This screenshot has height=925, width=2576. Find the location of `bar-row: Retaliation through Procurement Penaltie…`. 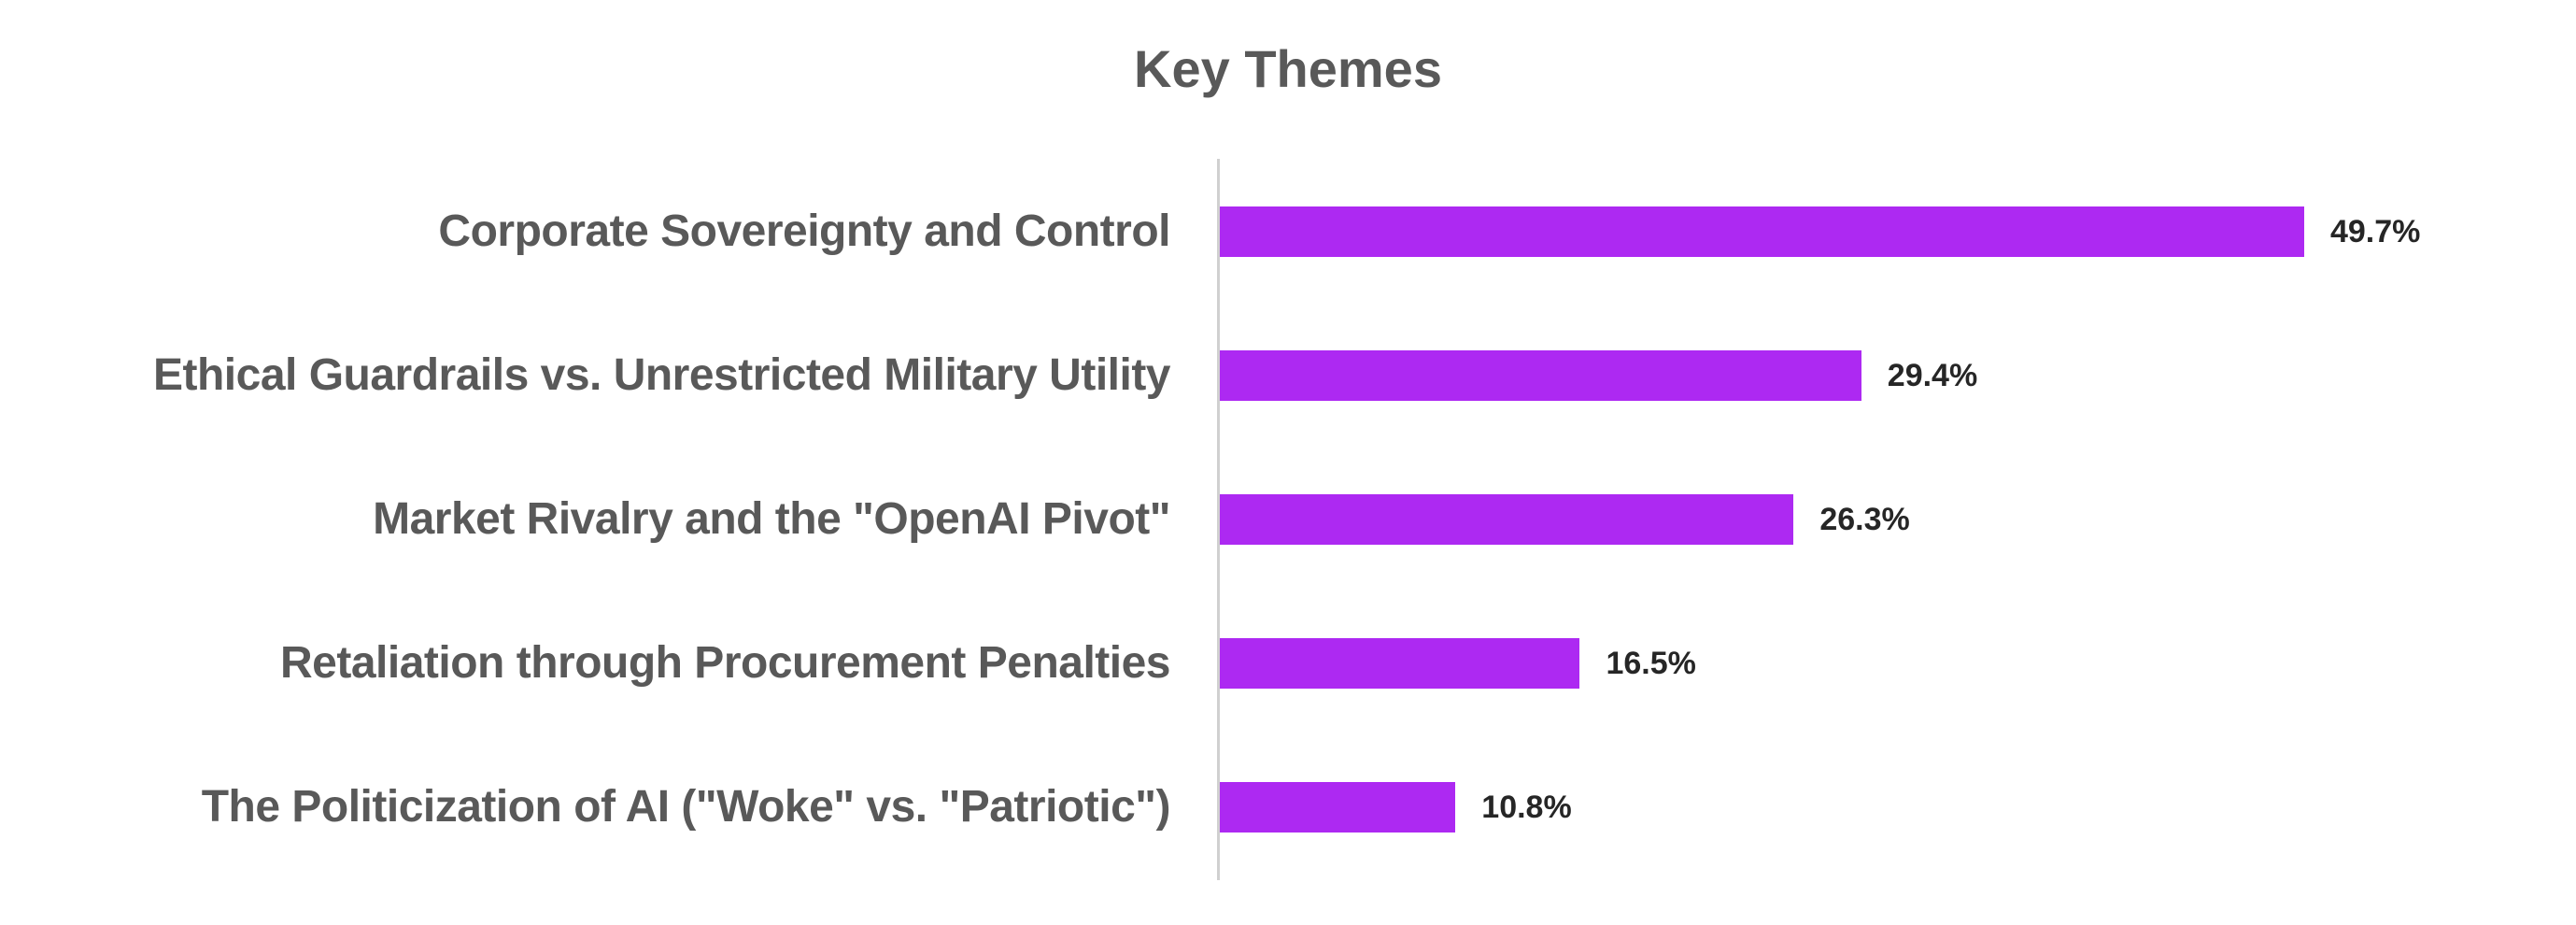

bar-row: Retaliation through Procurement Penaltie… is located at coordinates (1288, 663).